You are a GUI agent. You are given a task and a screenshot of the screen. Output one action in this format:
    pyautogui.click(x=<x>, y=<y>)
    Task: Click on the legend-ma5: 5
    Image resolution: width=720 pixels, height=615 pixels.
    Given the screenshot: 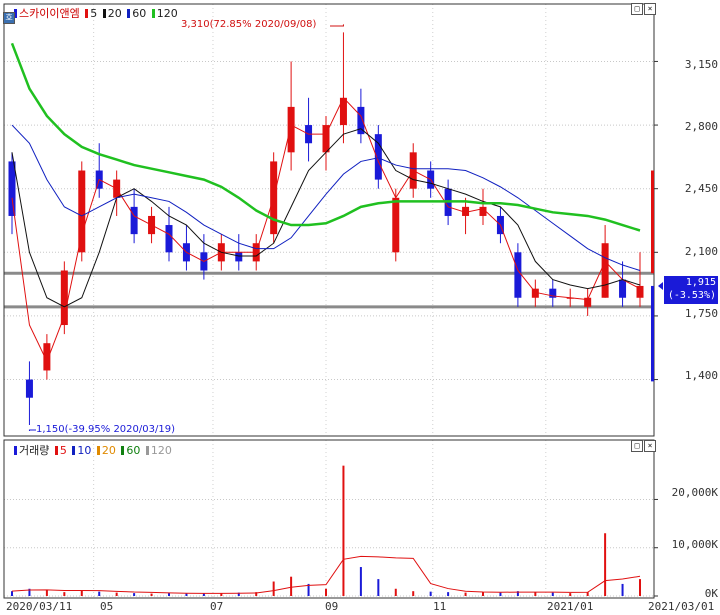 What is the action you would take?
    pyautogui.click(x=94, y=13)
    